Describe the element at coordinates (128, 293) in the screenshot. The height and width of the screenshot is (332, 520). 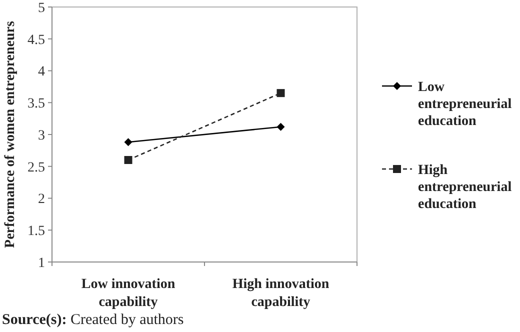
I see `x-tick-label: Low innovation capability` at that location.